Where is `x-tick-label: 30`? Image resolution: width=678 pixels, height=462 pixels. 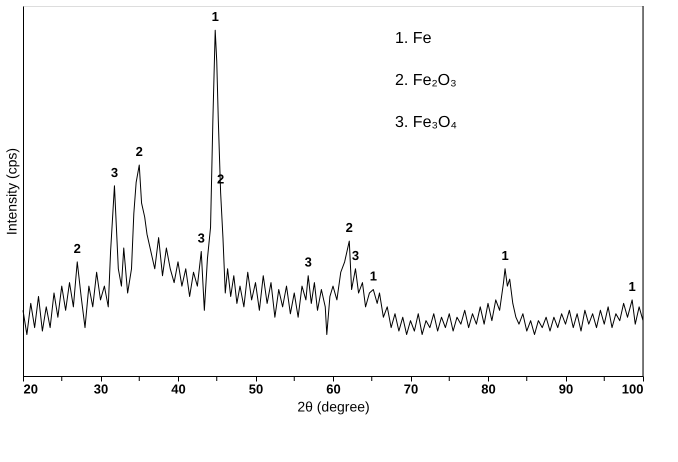 x-tick-label: 30 is located at coordinates (101, 389).